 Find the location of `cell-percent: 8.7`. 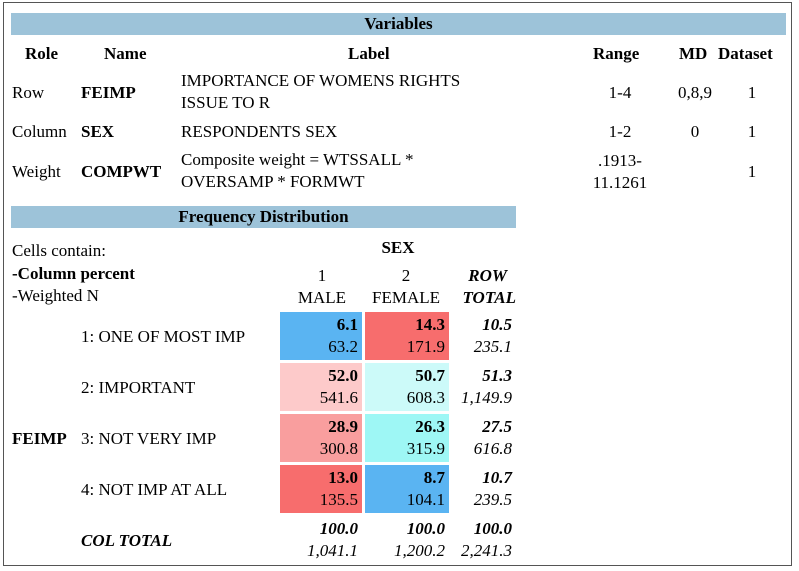

cell-percent: 8.7 is located at coordinates (434, 477).